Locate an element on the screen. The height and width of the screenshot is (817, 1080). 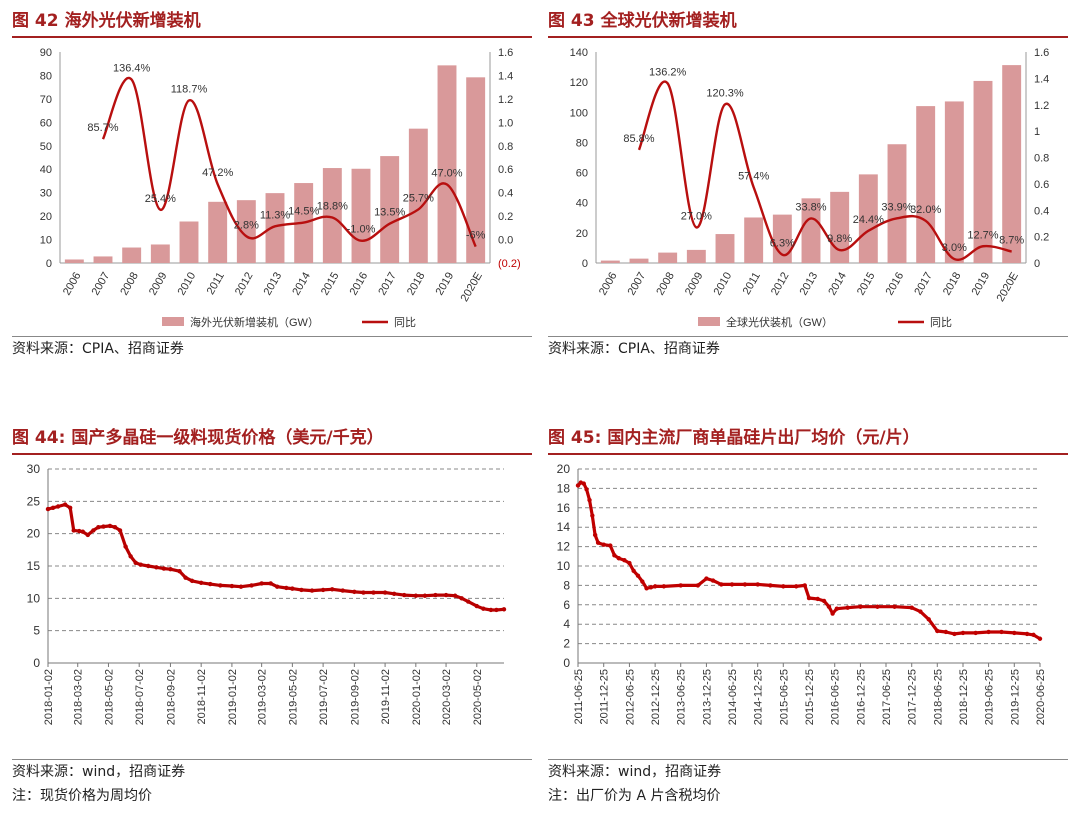
y-tick-label: 0 is located at coordinates (36, 663).